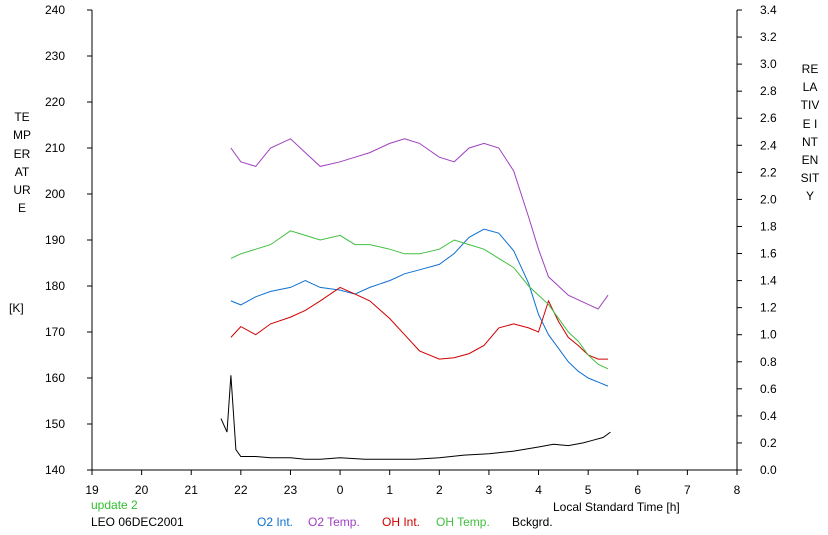 The width and height of the screenshot is (828, 535). Describe the element at coordinates (55, 194) in the screenshot. I see `left-tick-label: 200` at that location.